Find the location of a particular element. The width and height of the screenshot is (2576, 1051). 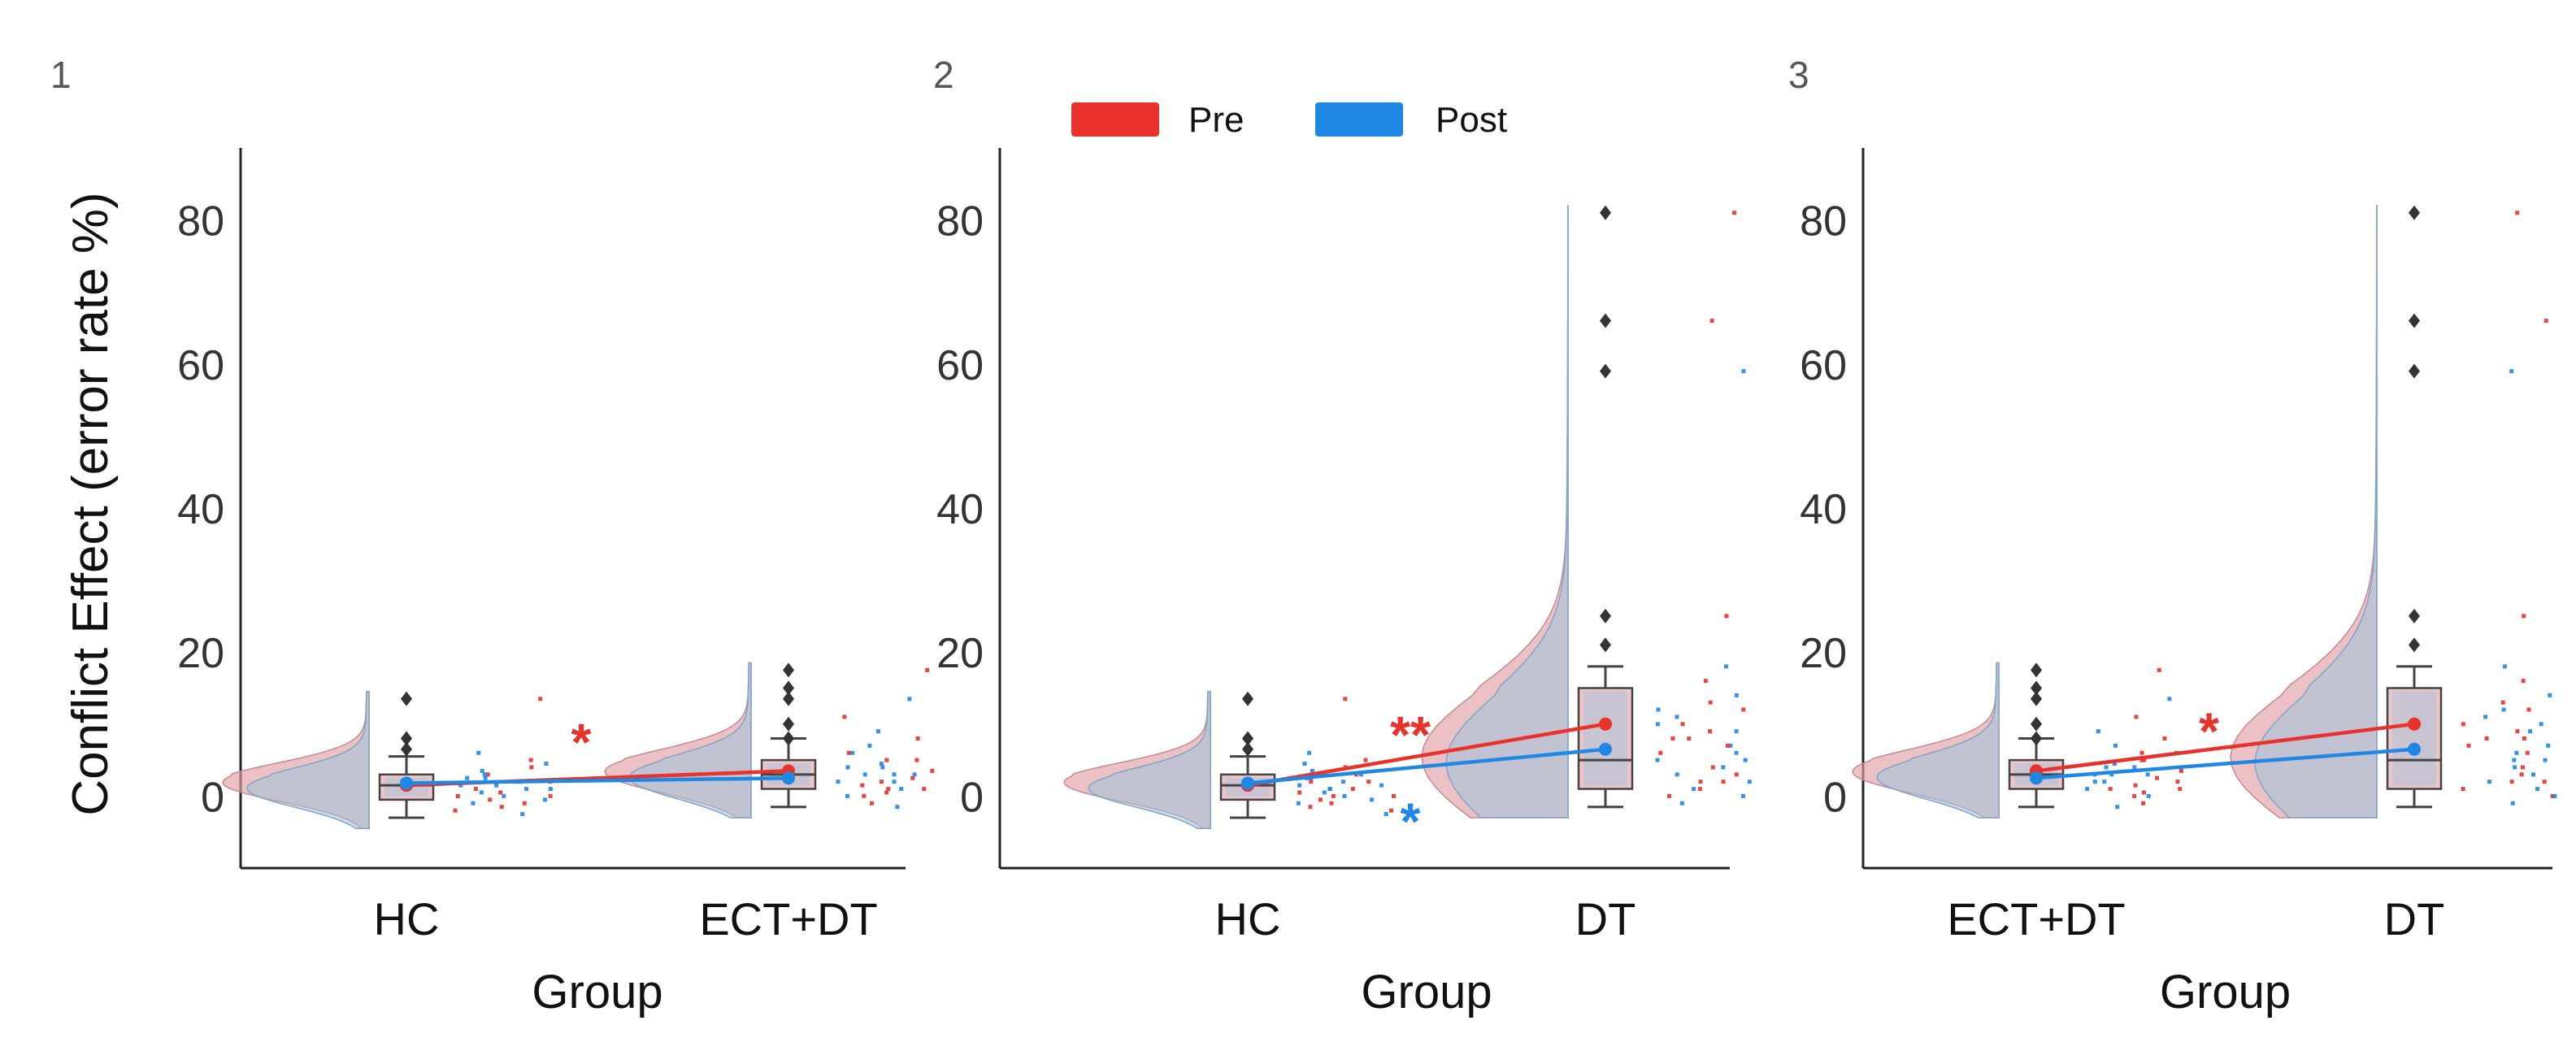

mean-line-post is located at coordinates (2225, 763).